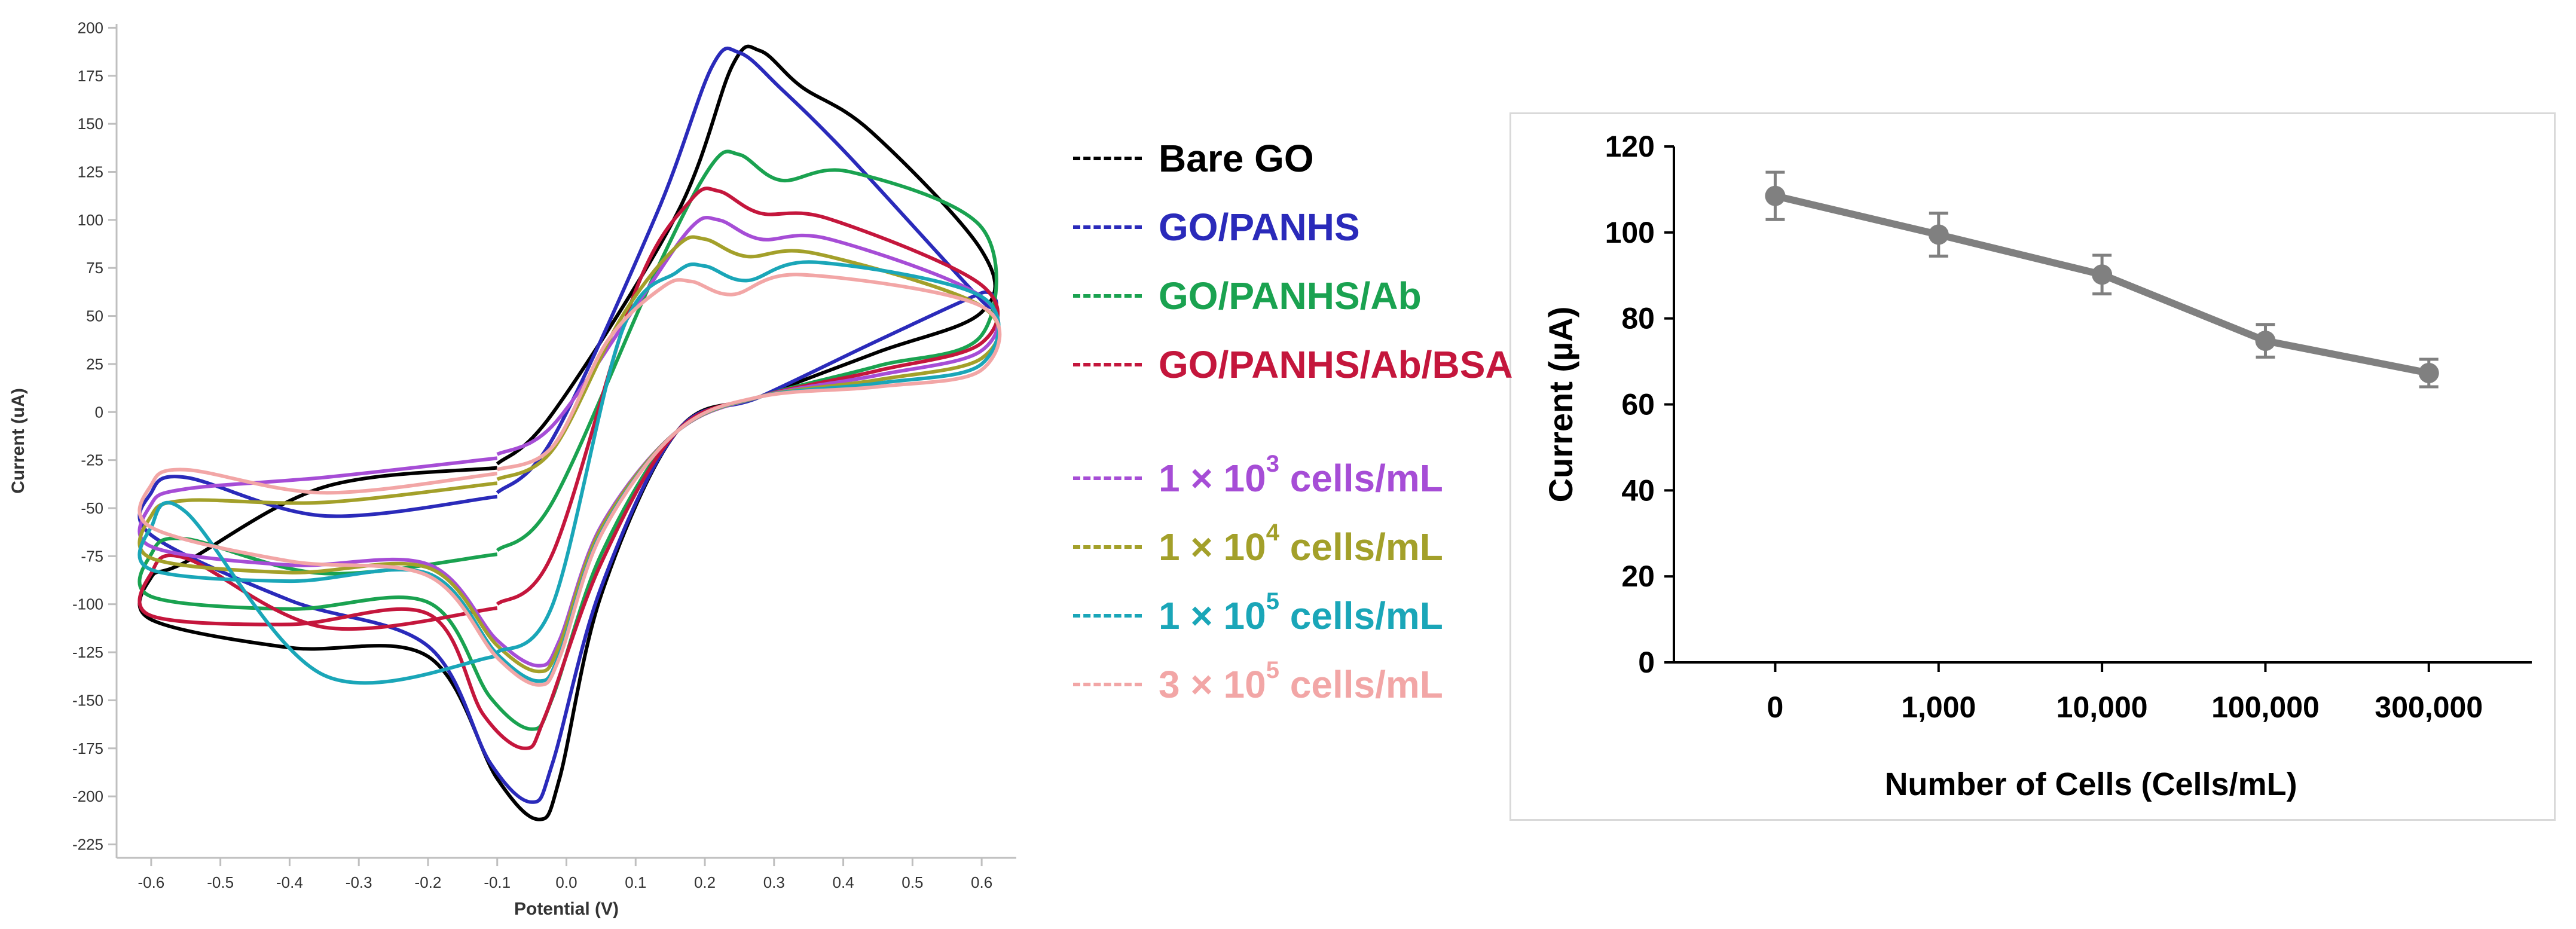 Image resolution: width=2576 pixels, height=929 pixels. What do you see at coordinates (359, 882) in the screenshot?
I see `cv-x-tick-label: -0.3` at bounding box center [359, 882].